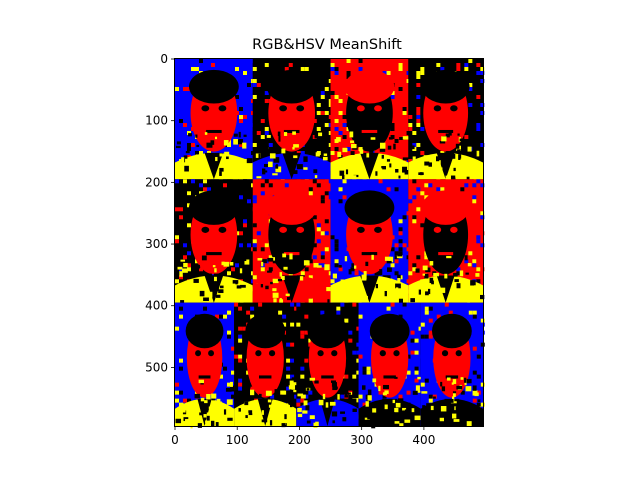 Image resolution: width=640 pixels, height=480 pixels. What do you see at coordinates (156, 244) in the screenshot?
I see `y-tick-label: 300` at bounding box center [156, 244].